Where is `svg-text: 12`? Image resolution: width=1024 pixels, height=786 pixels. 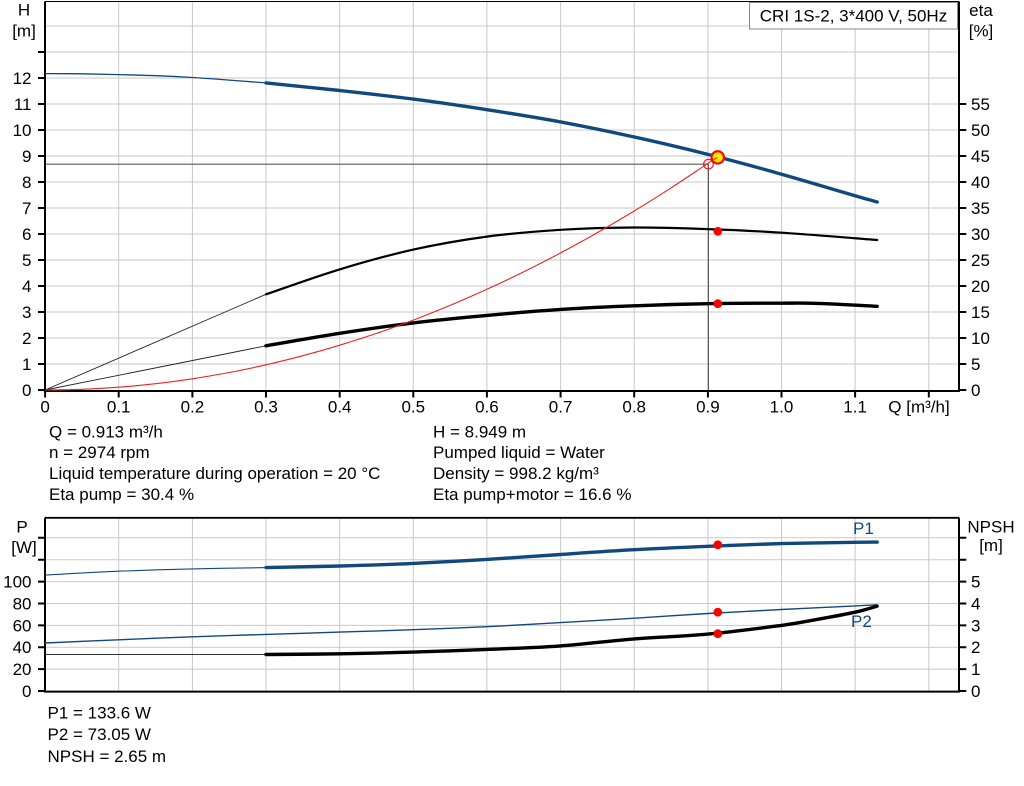
svg-text: 12 is located at coordinates (22, 78).